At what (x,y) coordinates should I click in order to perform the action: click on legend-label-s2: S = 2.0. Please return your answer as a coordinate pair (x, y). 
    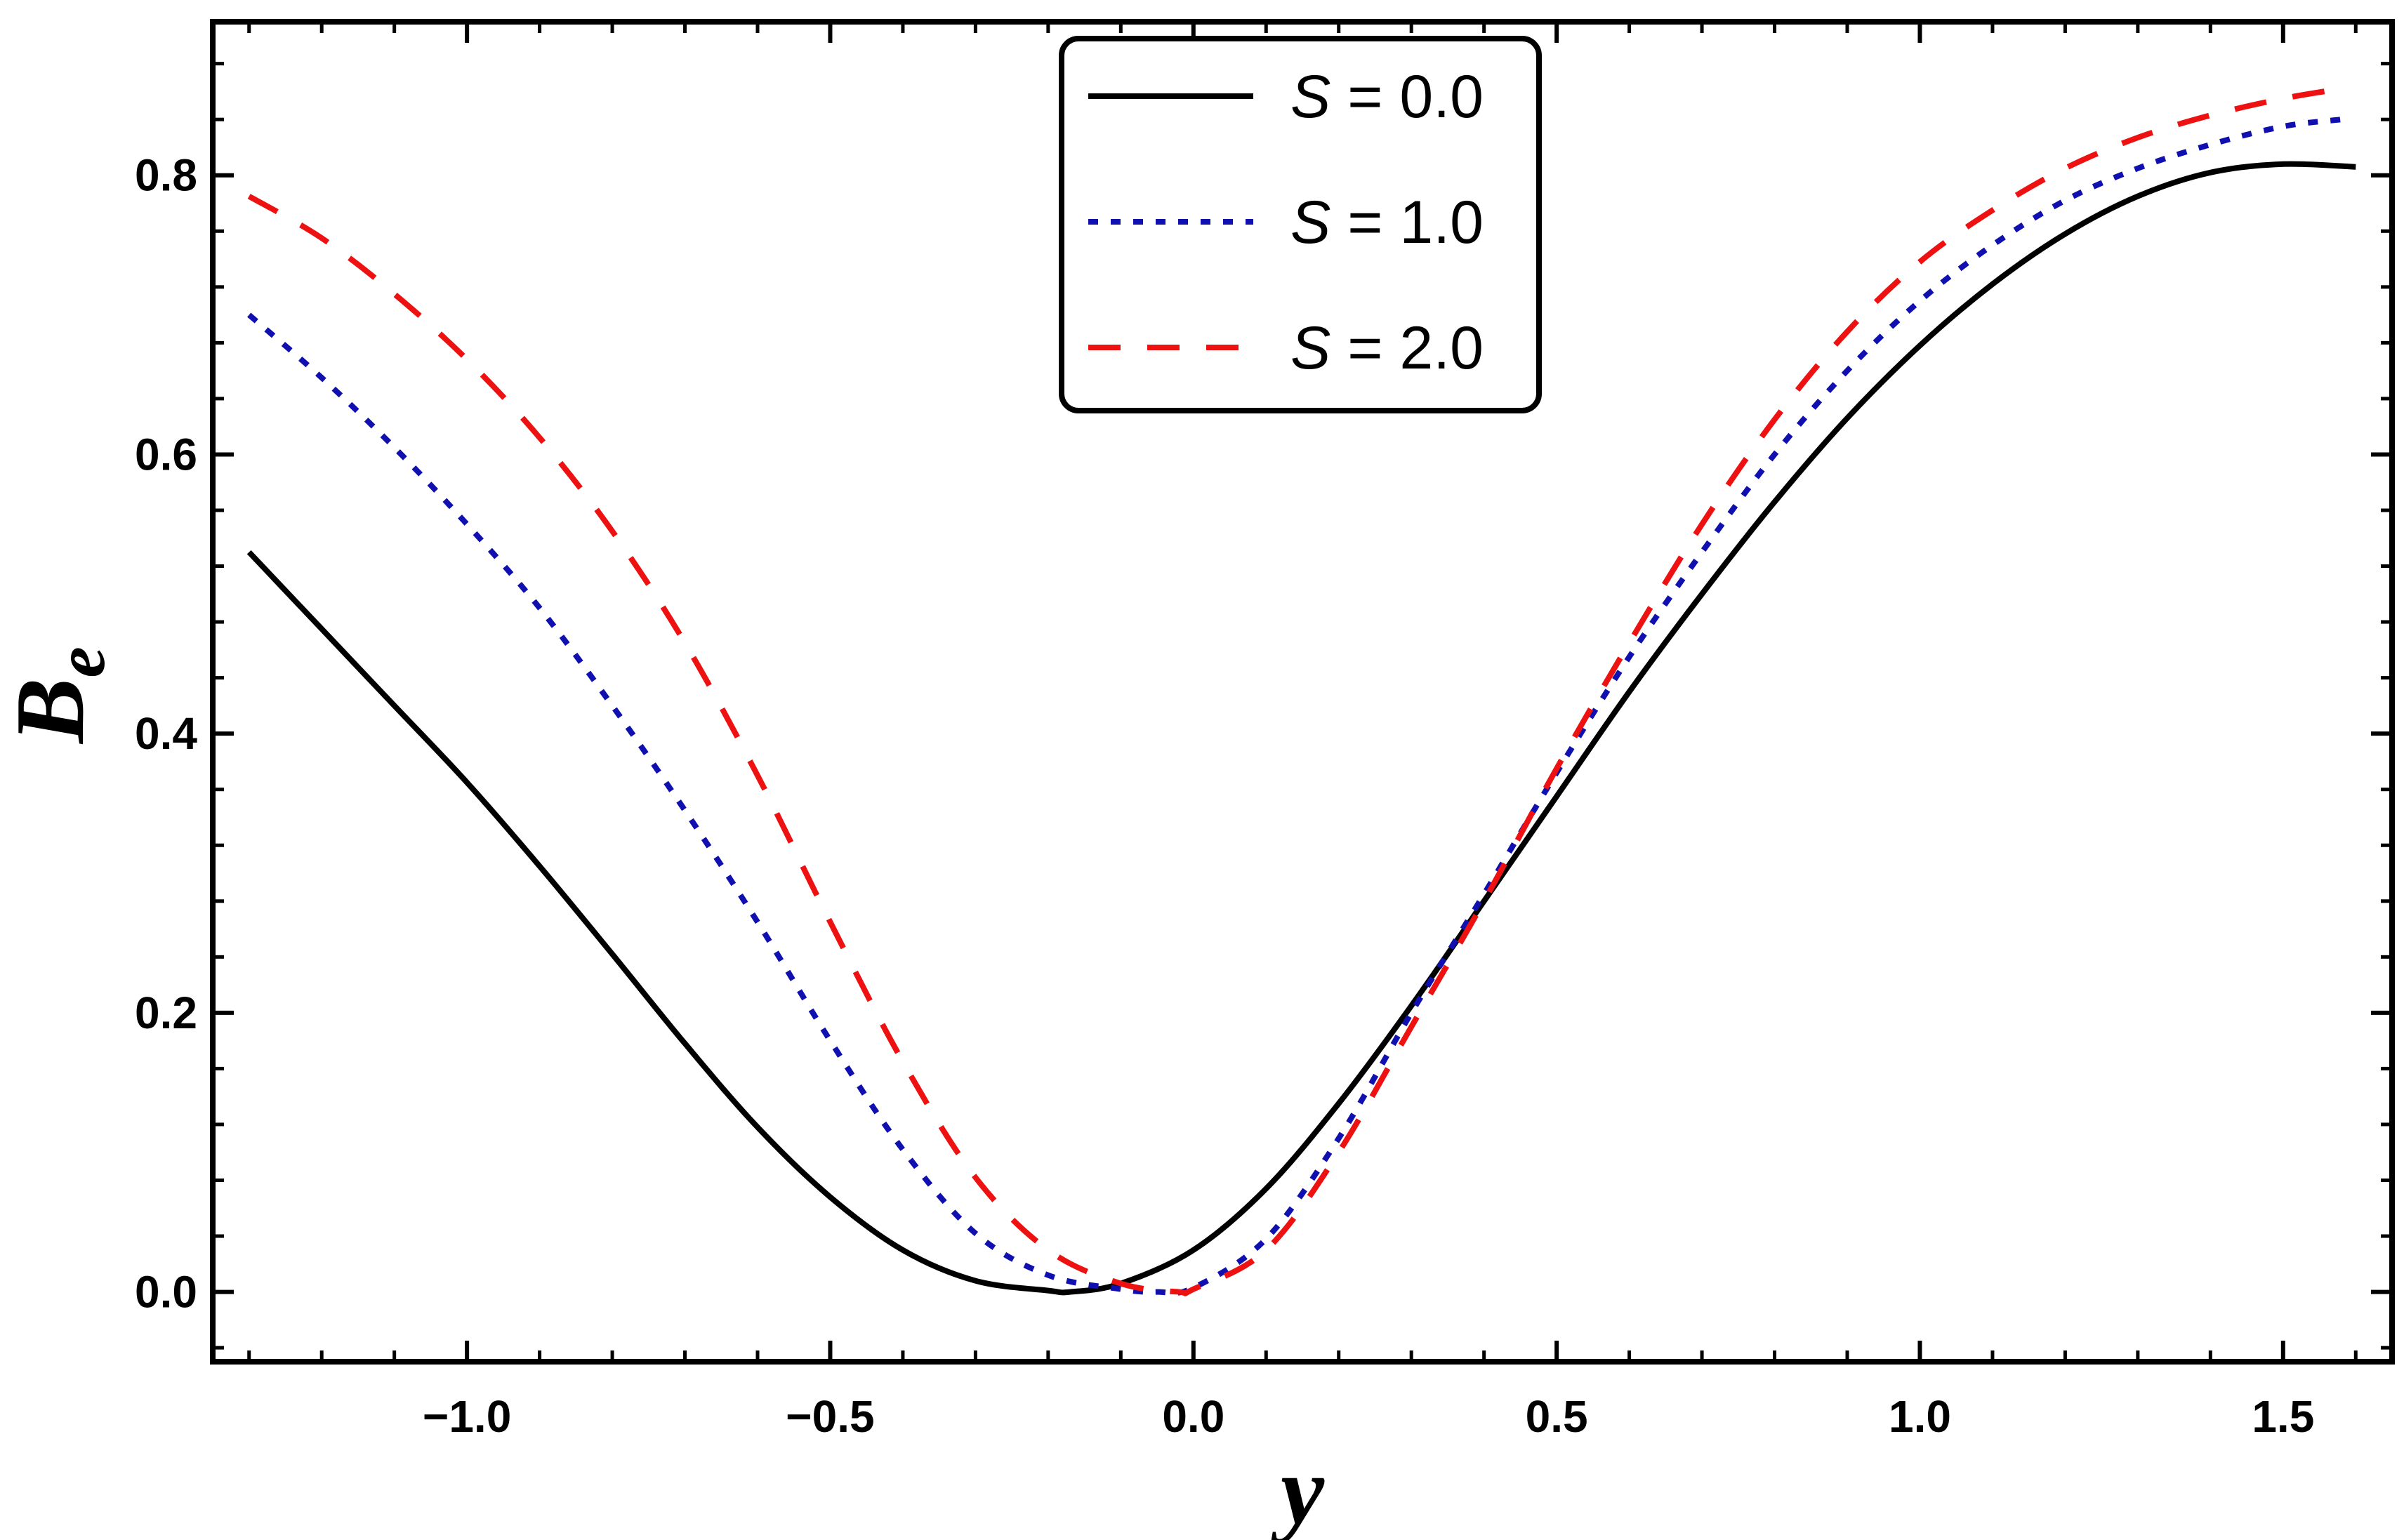
    Looking at the image, I should click on (1387, 348).